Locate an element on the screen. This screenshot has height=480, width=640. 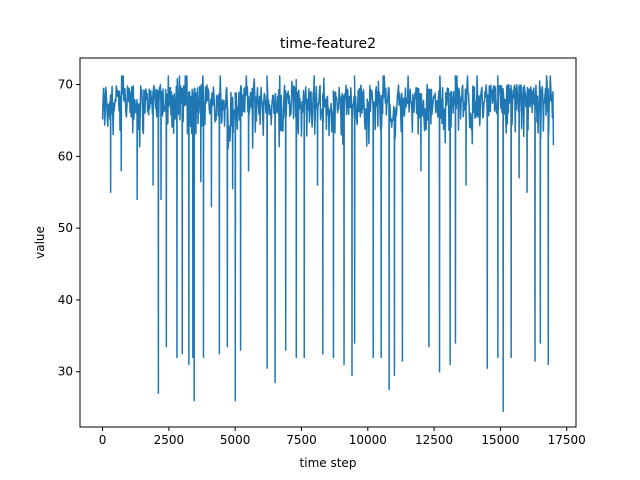
x-tick-label: 5000 is located at coordinates (235, 440).